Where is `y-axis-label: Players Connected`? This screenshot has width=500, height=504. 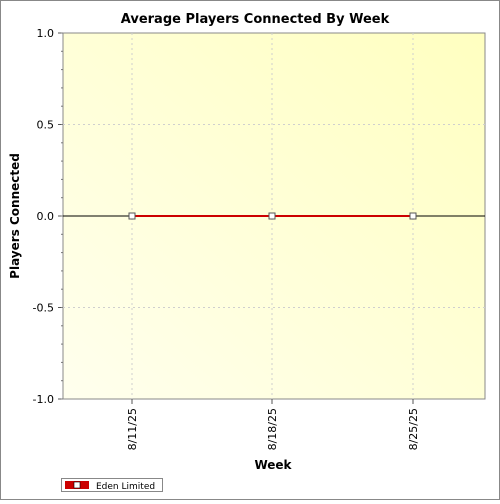 y-axis-label: Players Connected is located at coordinates (15, 216).